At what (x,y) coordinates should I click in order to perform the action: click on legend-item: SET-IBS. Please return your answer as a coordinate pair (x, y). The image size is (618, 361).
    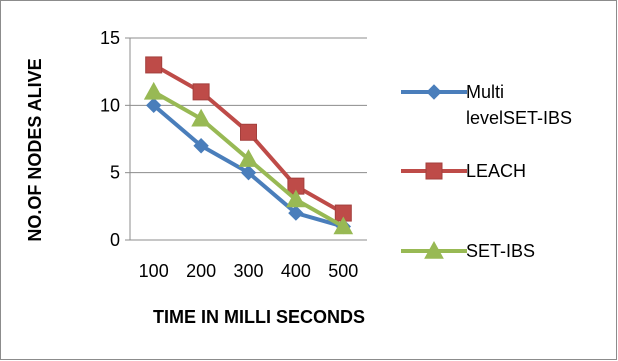
    Looking at the image, I should click on (468, 250).